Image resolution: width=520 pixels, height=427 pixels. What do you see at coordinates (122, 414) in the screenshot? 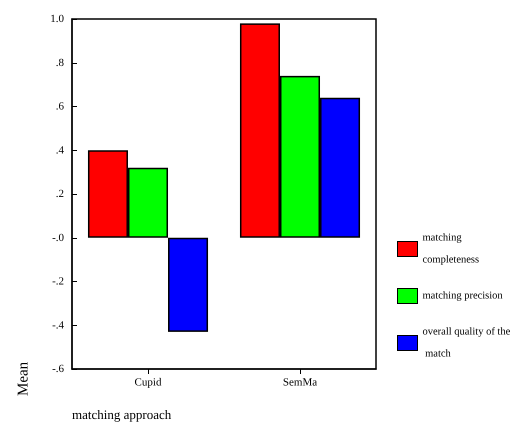
I see `x-axis-title: matching approach` at bounding box center [122, 414].